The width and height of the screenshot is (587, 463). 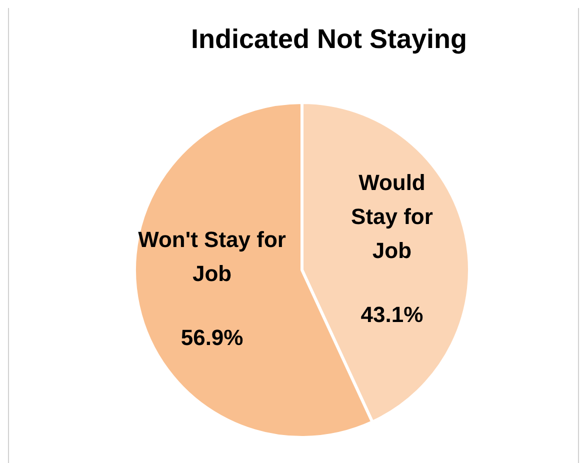 What do you see at coordinates (212, 337) in the screenshot?
I see `data-label: 56.9%` at bounding box center [212, 337].